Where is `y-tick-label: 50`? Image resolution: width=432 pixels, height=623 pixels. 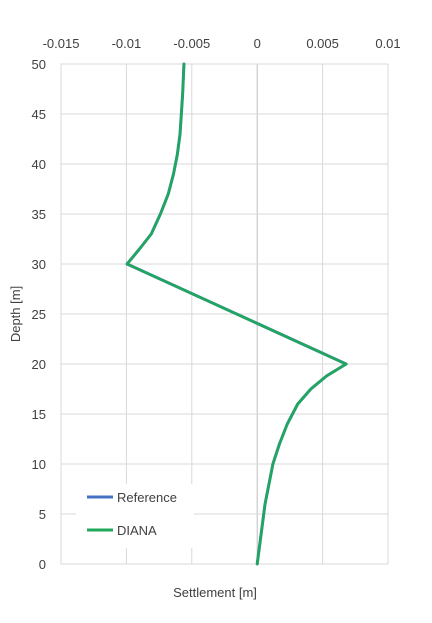
y-tick-label: 50 is located at coordinates (39, 64).